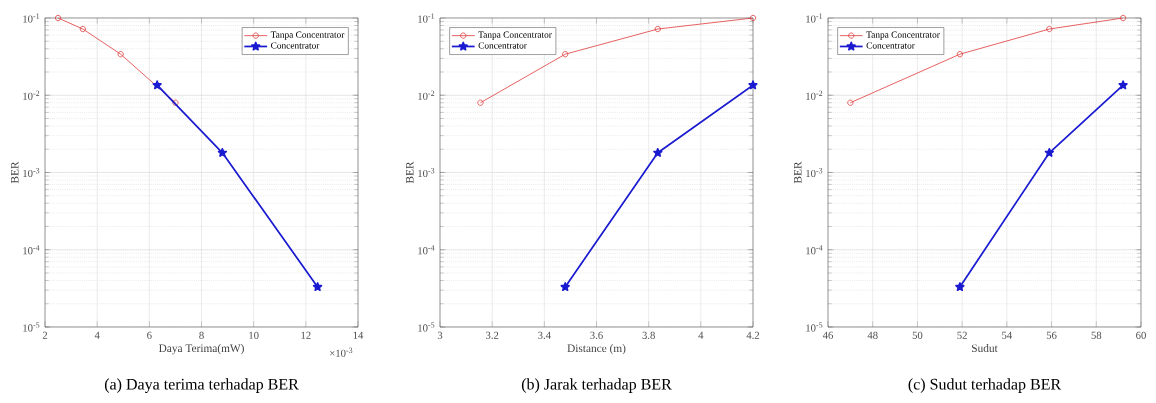 This screenshot has width=1156, height=403. Describe the element at coordinates (828, 335) in the screenshot. I see `x-tick-label: 46` at that location.